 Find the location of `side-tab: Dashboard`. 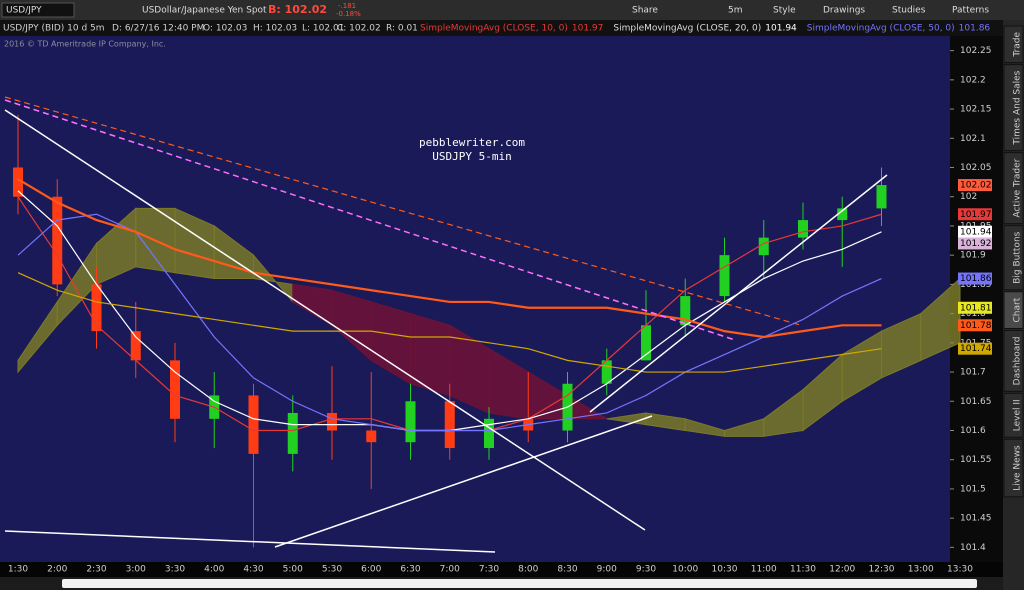

side-tab: Dashboard is located at coordinates (1013, 360).